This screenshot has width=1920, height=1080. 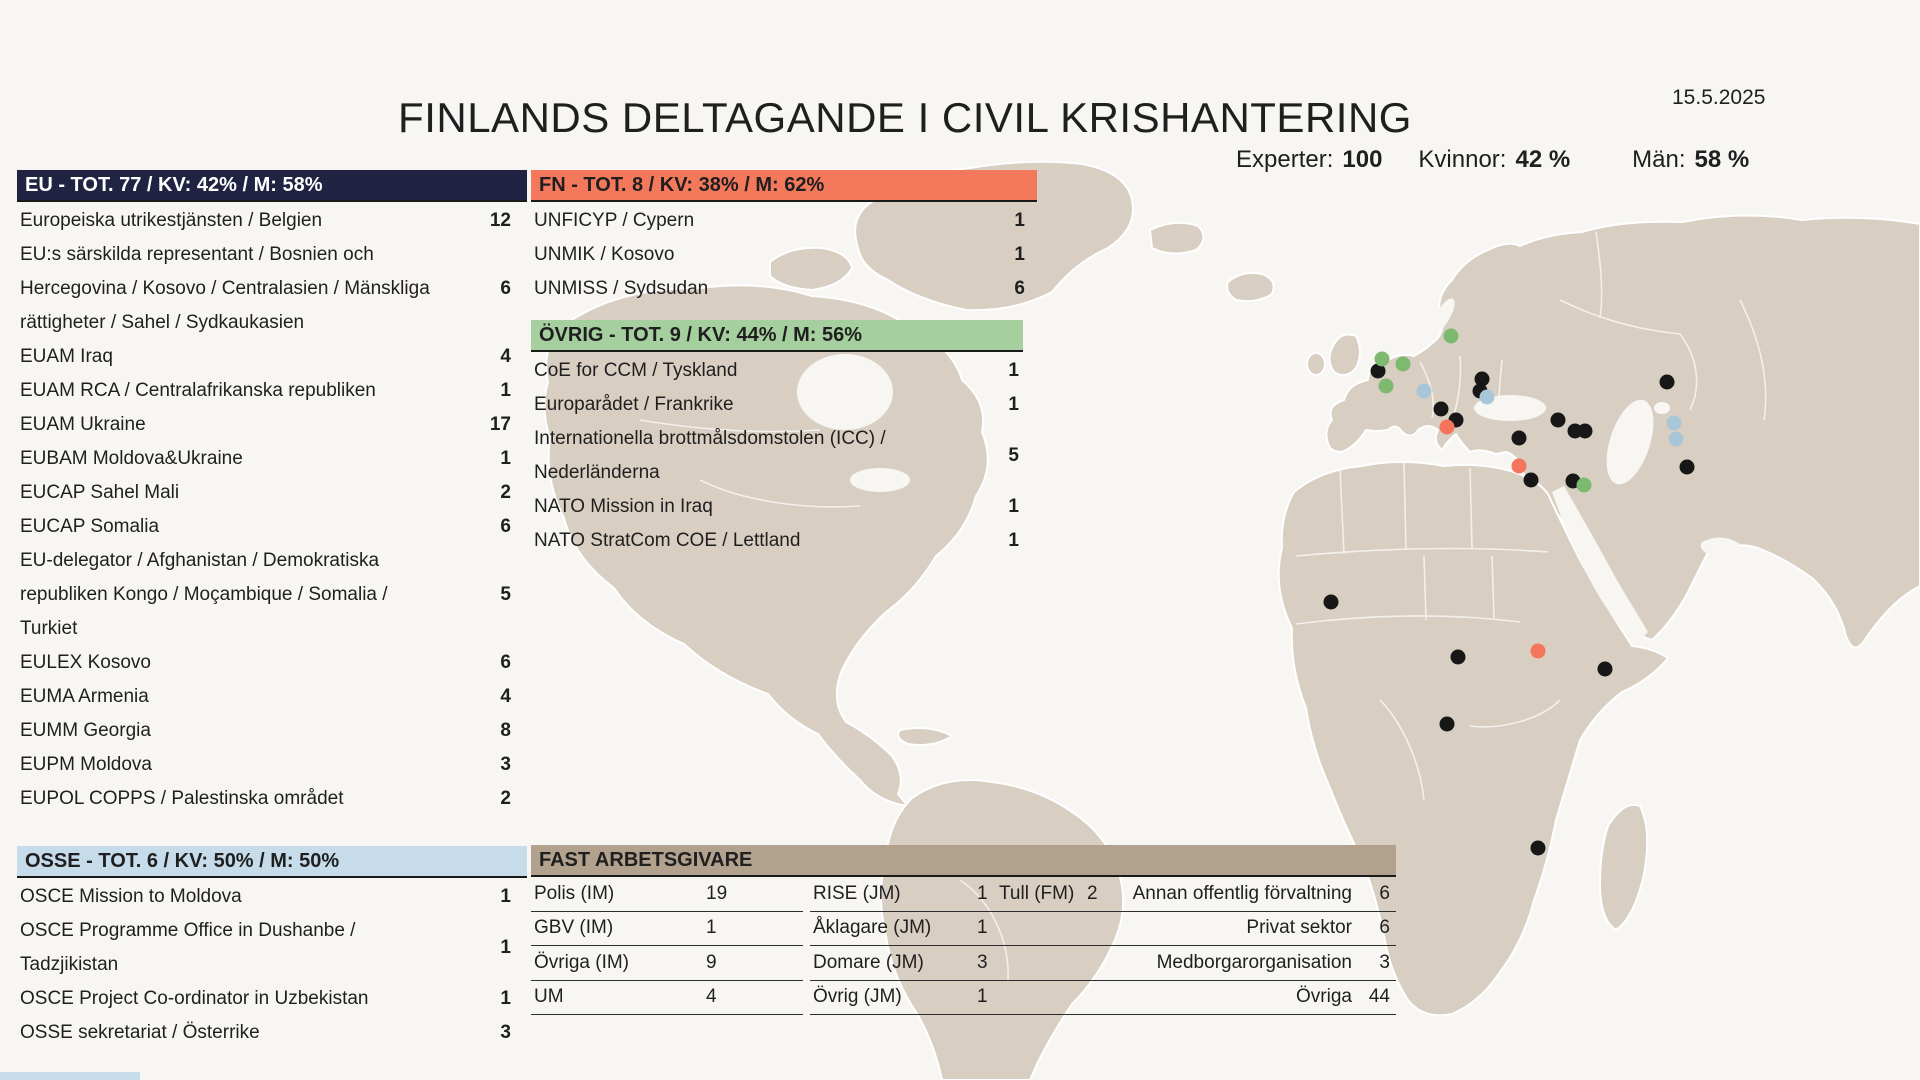 I want to click on map-dot-osse, so click(x=1487, y=397).